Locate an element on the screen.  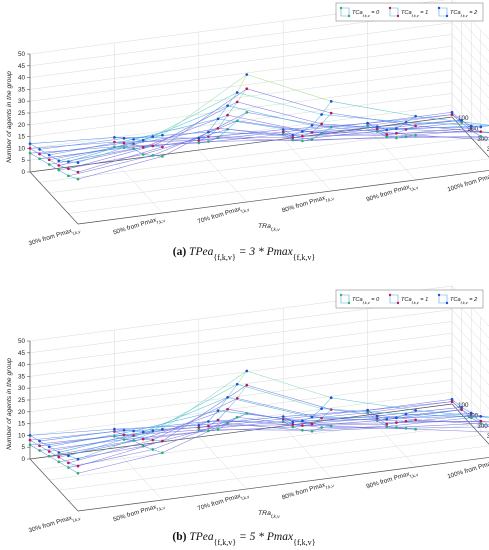
caption: (b) TPea{f,k,v} = 5 * Pmax{f,k,v} is located at coordinates (243, 539).